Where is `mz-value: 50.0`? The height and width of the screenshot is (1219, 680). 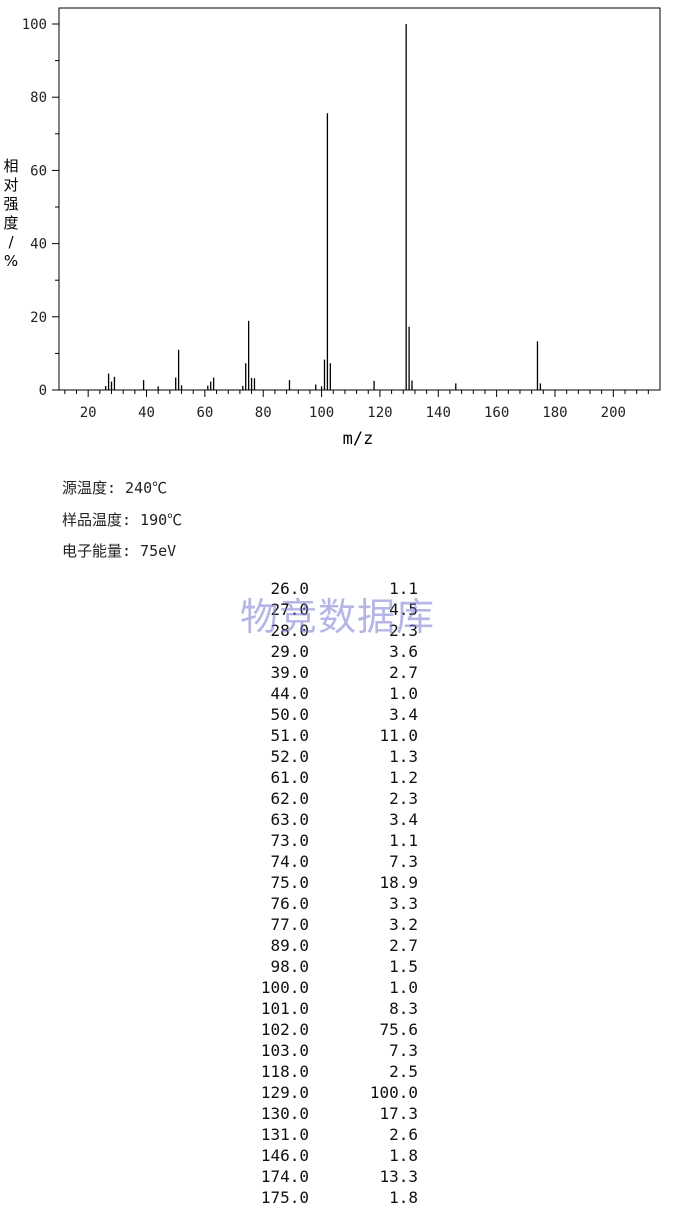
mz-value: 50.0 is located at coordinates (289, 714).